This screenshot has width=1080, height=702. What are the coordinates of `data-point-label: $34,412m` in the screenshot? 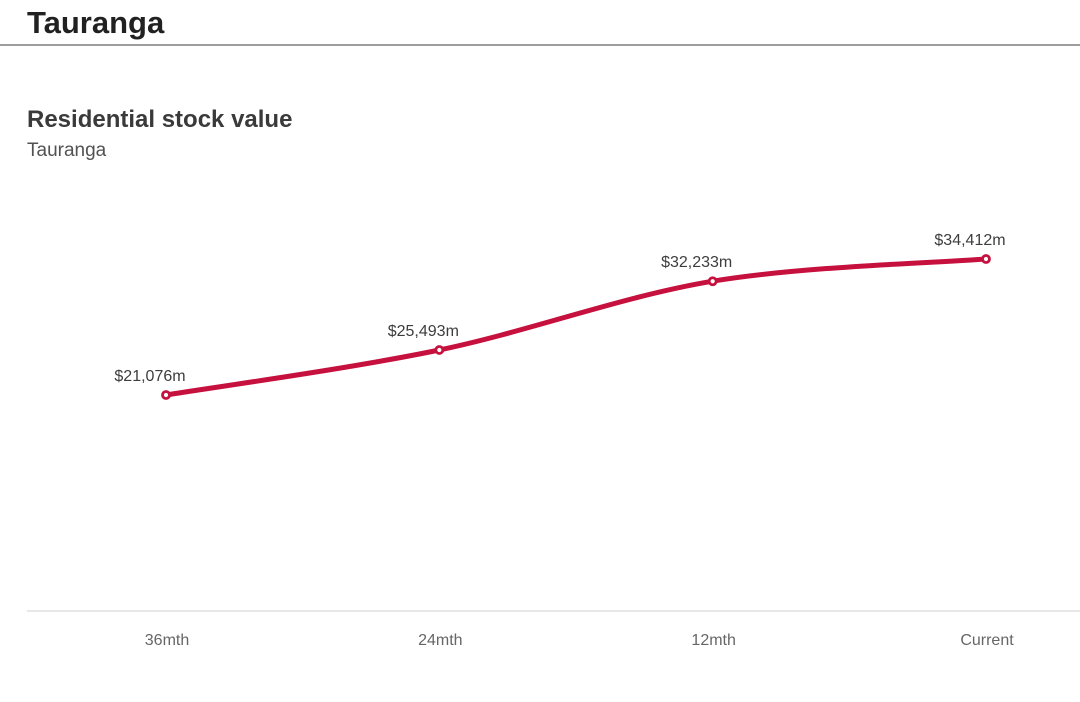 It's located at (969, 240).